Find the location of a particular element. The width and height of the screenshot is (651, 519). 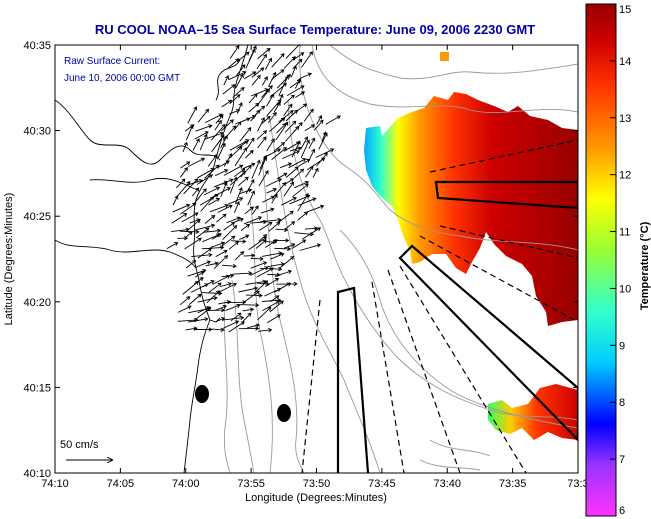

annotation-line-2: June 10, 2006 00:00 GMT is located at coordinates (122, 78).